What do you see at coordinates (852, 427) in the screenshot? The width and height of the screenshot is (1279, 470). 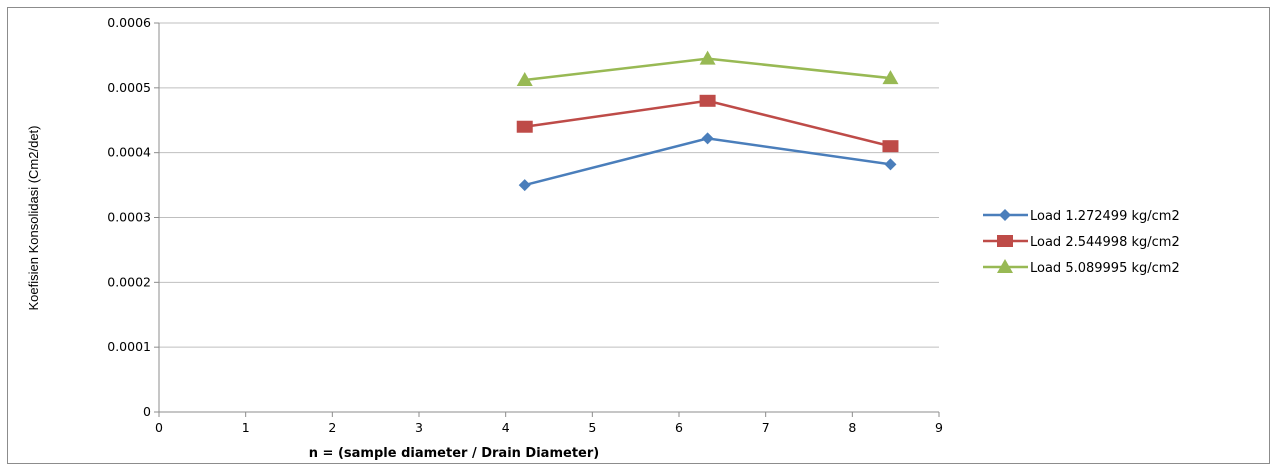 I see `x-tick-label: 8` at bounding box center [852, 427].